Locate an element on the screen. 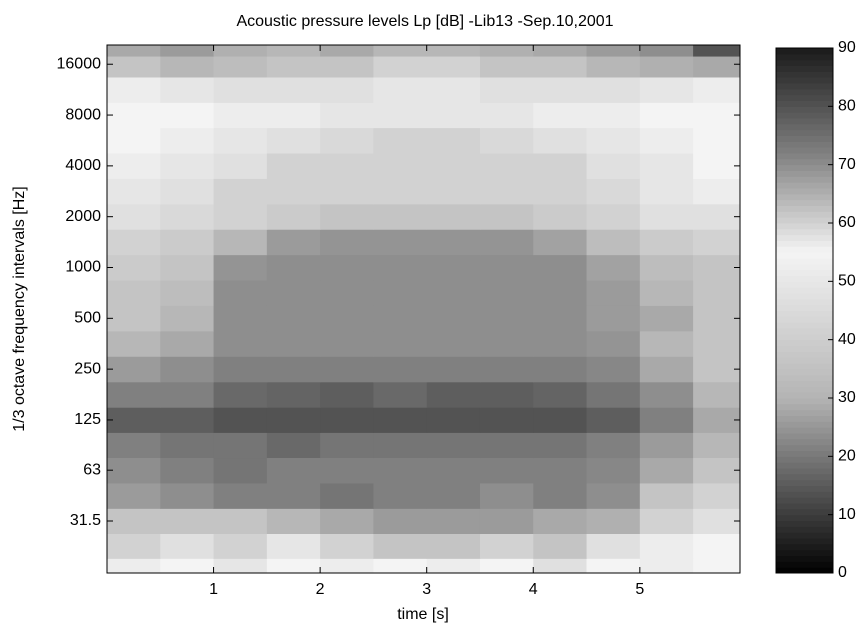 The image size is (860, 626). colorbar-frame is located at coordinates (804, 310).